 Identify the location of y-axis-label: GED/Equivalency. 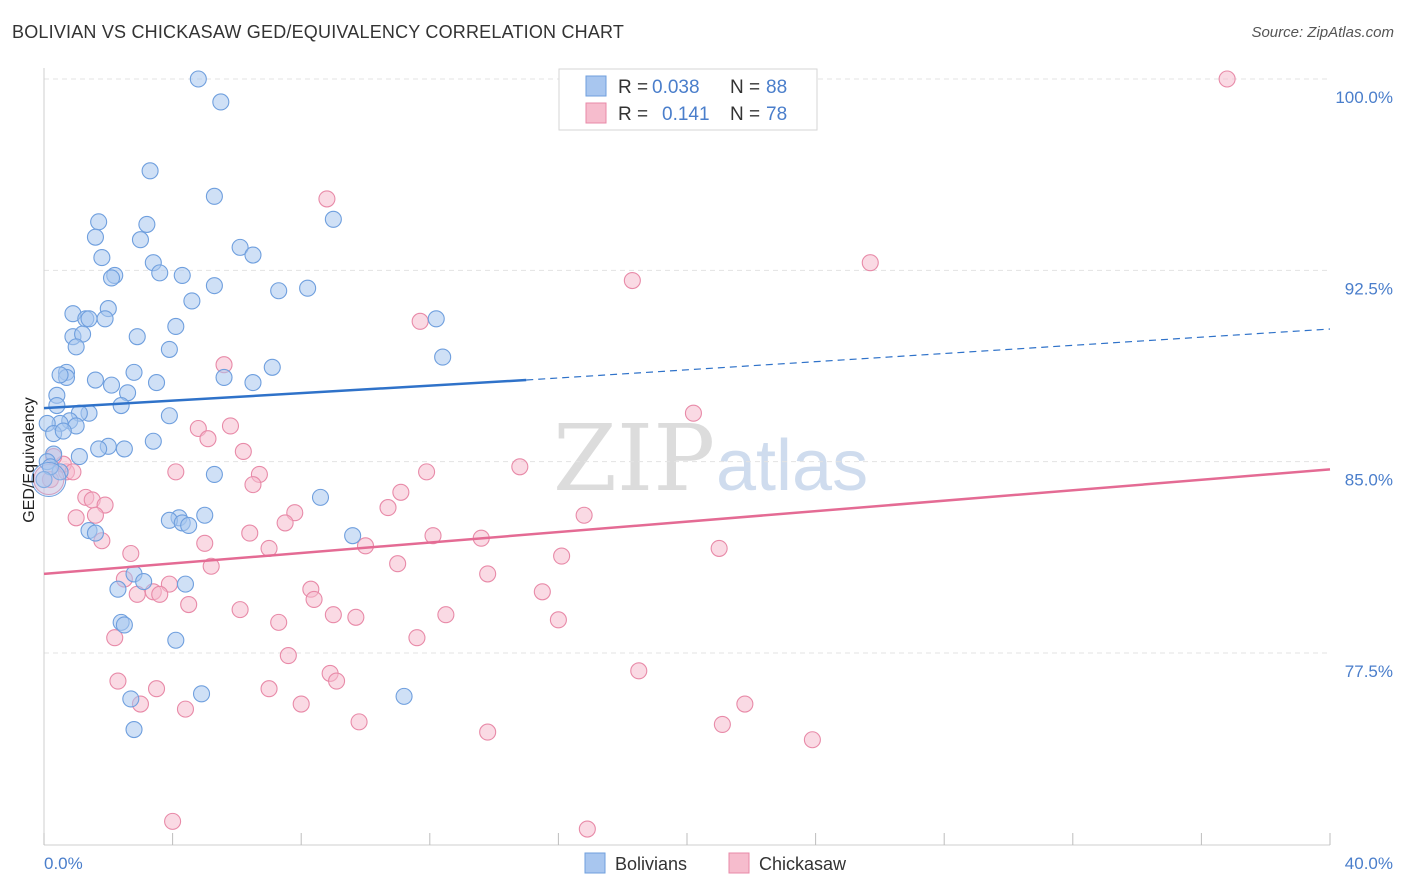
(29, 459).